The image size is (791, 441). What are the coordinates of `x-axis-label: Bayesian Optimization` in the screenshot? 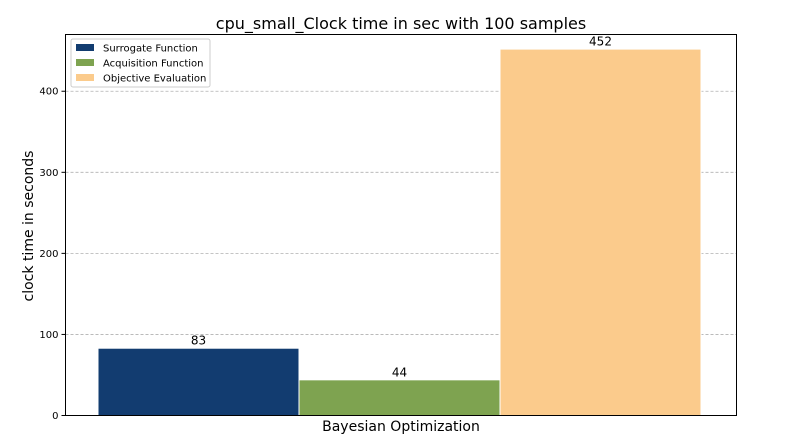 It's located at (401, 427).